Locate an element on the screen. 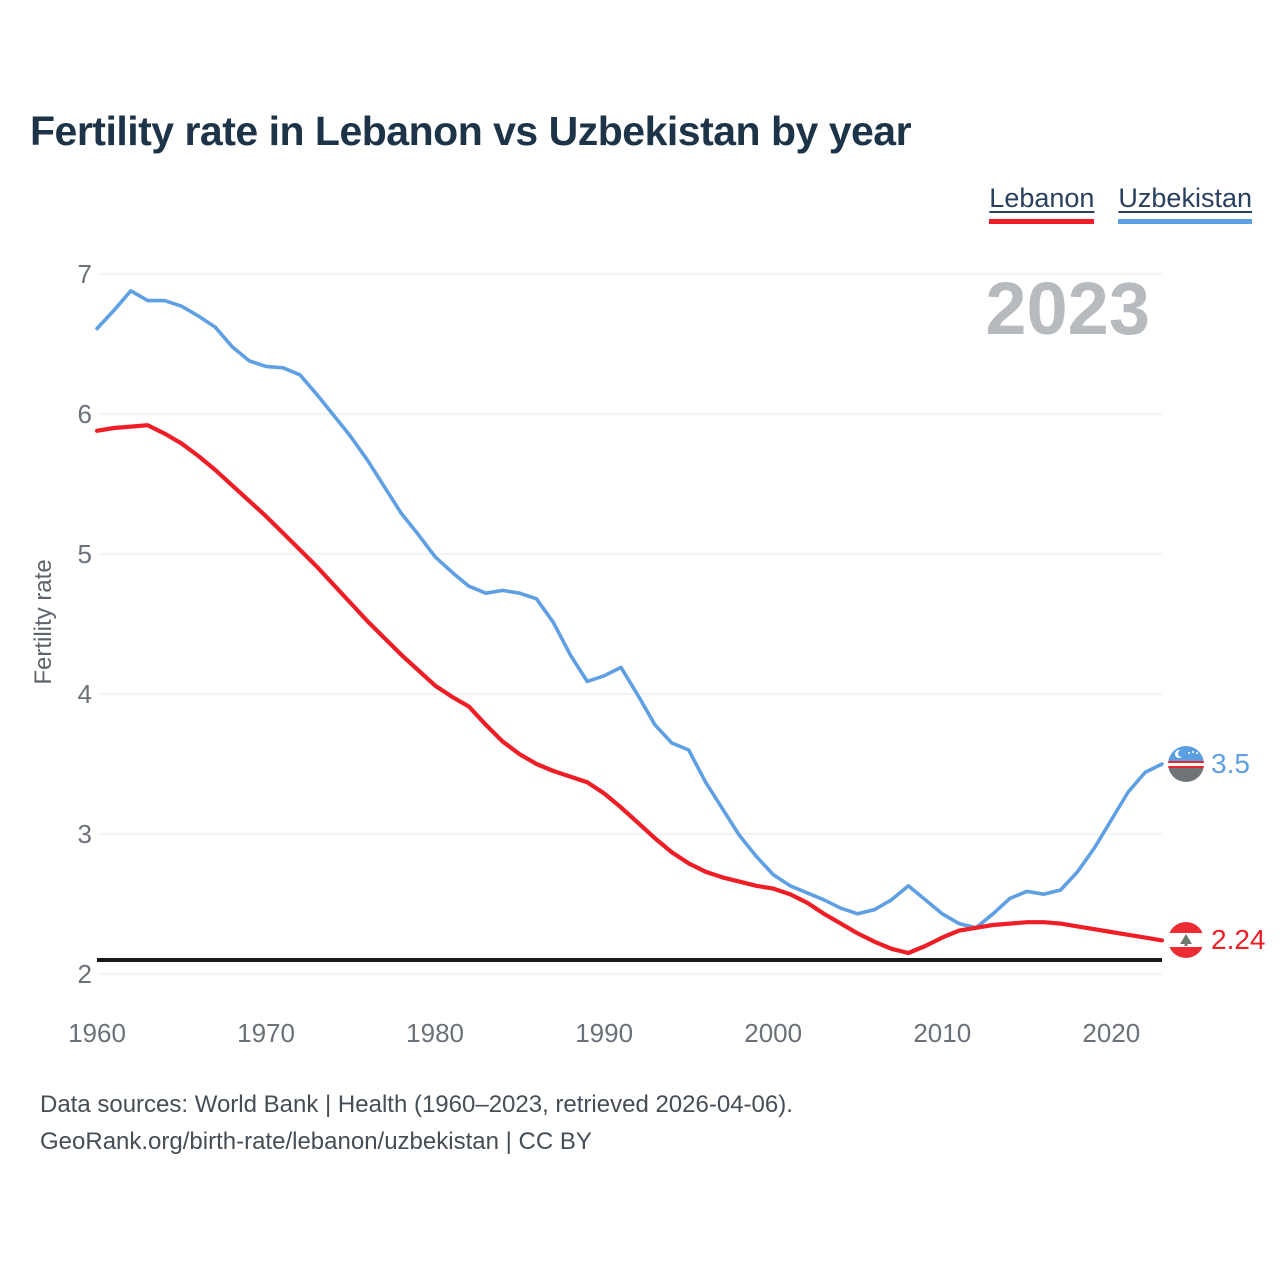 The image size is (1280, 1280). lebanon-flag-red-top-band is located at coordinates (1186, 927).